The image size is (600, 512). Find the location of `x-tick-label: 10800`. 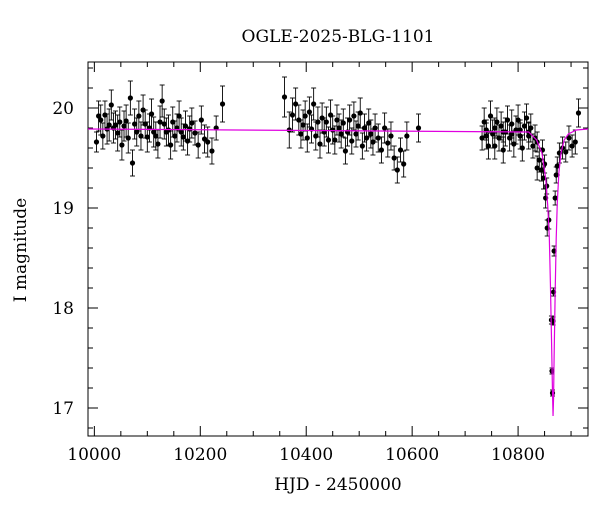

x-tick-label: 10800 is located at coordinates (518, 455).